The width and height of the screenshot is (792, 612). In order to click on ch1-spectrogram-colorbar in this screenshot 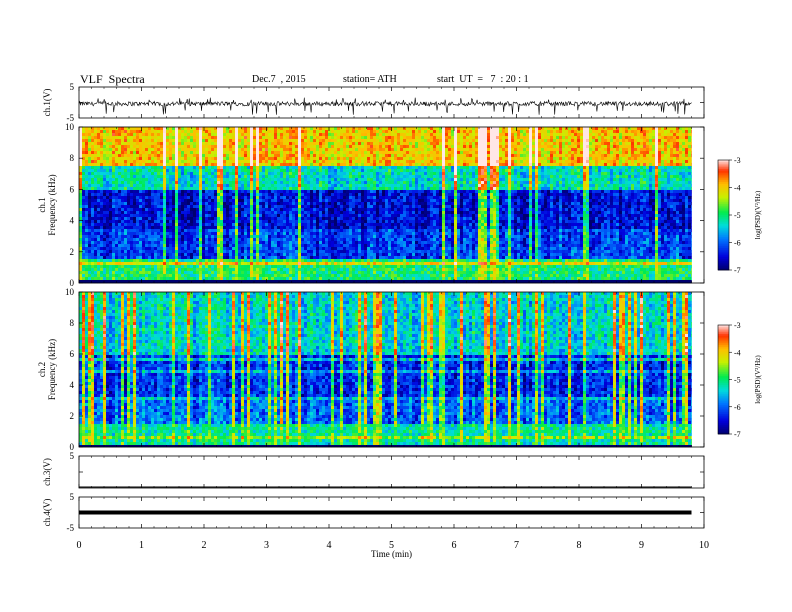, I will do `click(723, 215)`.